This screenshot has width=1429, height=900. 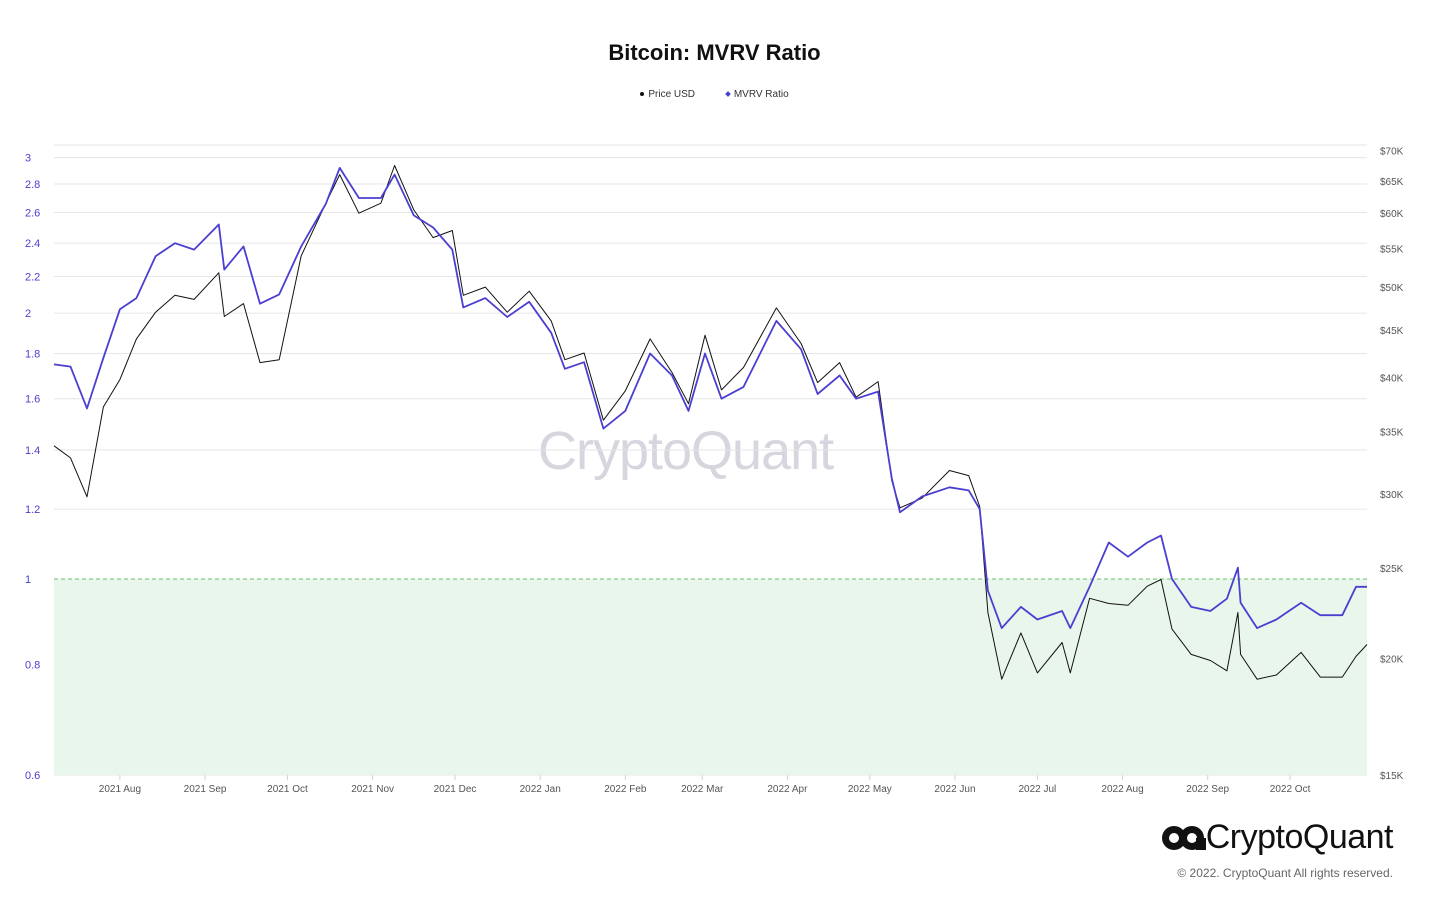 I want to click on left-tick-label: 3, so click(x=28, y=159).